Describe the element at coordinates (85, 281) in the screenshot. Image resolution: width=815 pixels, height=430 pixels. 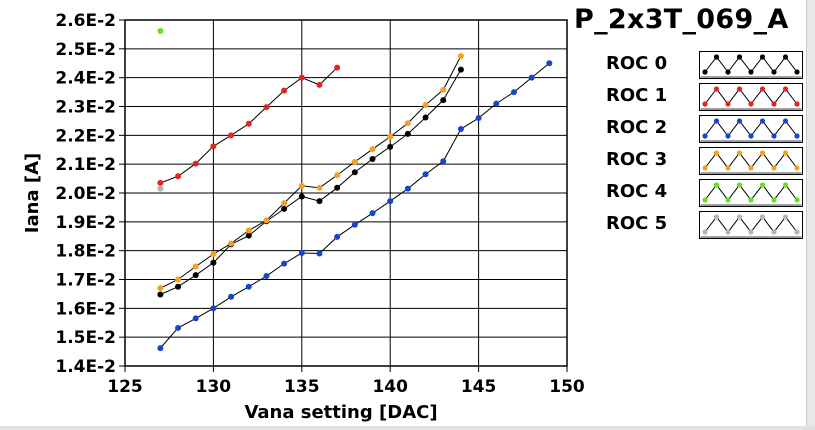
I see `y-tick-label: 1.7E-2` at that location.